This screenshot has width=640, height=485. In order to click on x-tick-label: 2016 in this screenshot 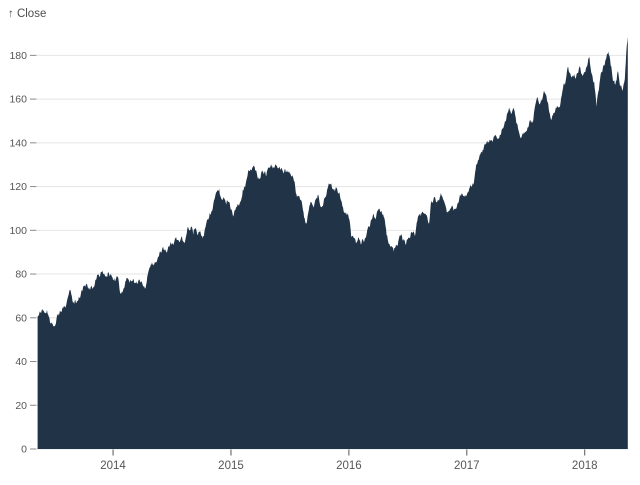, I will do `click(349, 466)`.